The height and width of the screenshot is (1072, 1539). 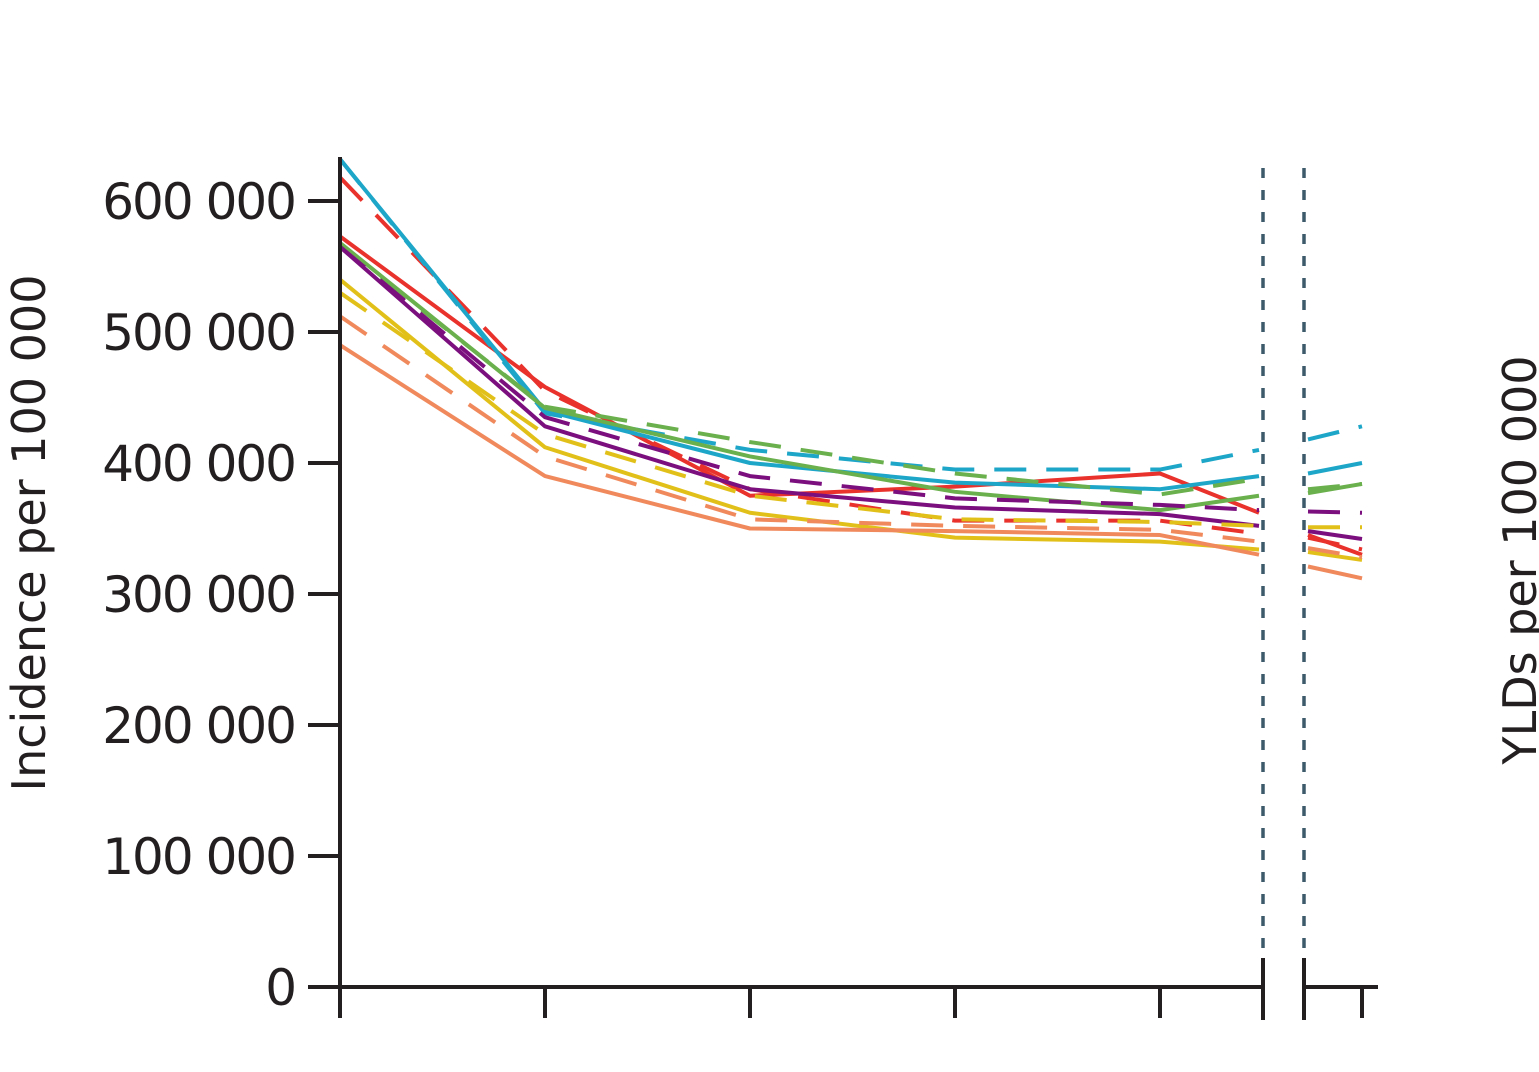 I want to click on y-tick-label: 400 000, so click(x=198, y=464).